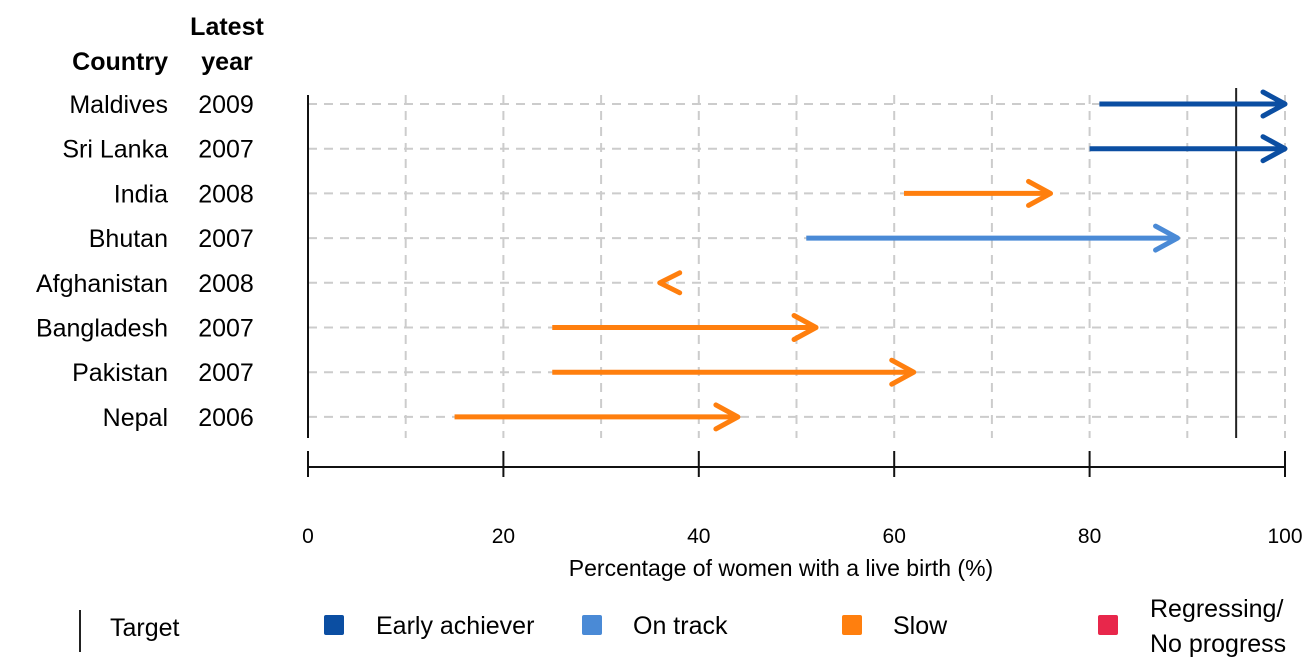 The image size is (1316, 659). I want to click on x-tick-label: 40, so click(698, 536).